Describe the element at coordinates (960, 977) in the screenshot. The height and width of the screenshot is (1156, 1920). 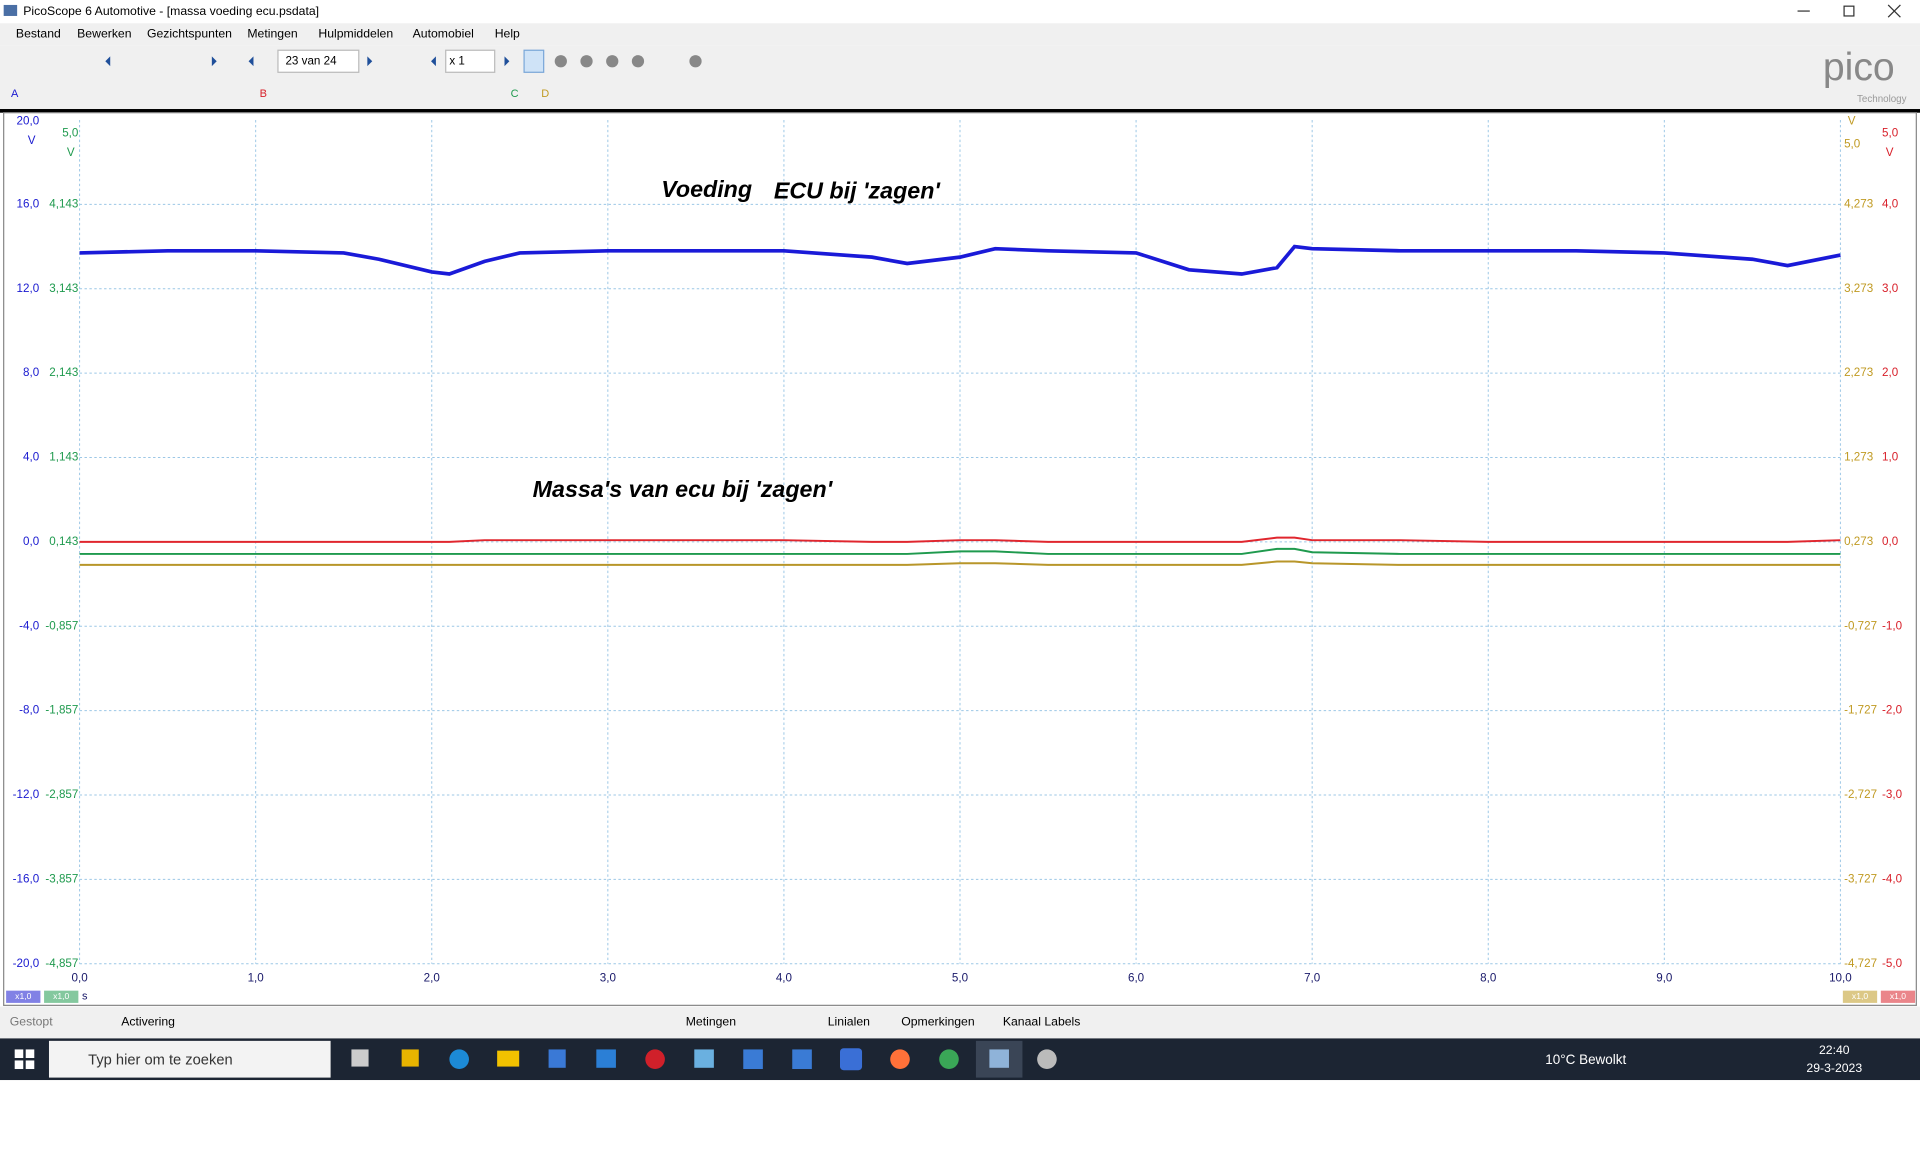
I see `x-tick-label: 5,0` at that location.